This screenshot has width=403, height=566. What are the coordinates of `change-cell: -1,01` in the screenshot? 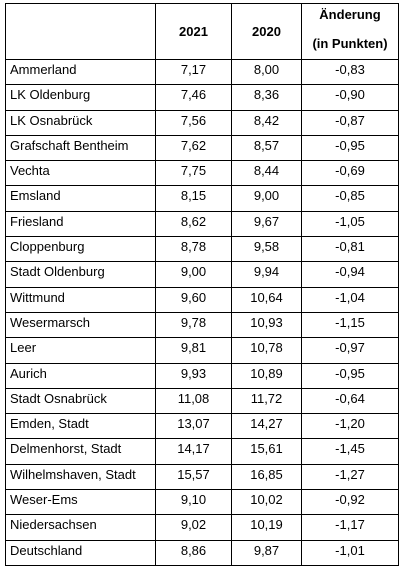 It's located at (350, 552).